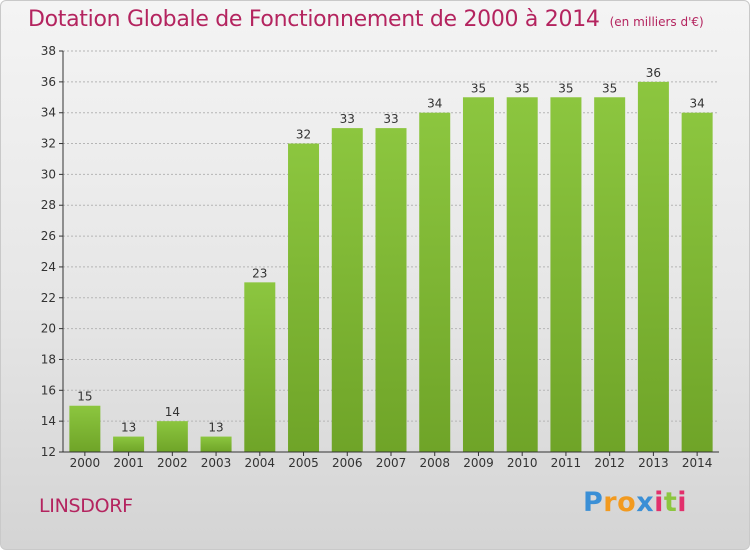  What do you see at coordinates (627, 502) in the screenshot?
I see `logo-letter: o` at bounding box center [627, 502].